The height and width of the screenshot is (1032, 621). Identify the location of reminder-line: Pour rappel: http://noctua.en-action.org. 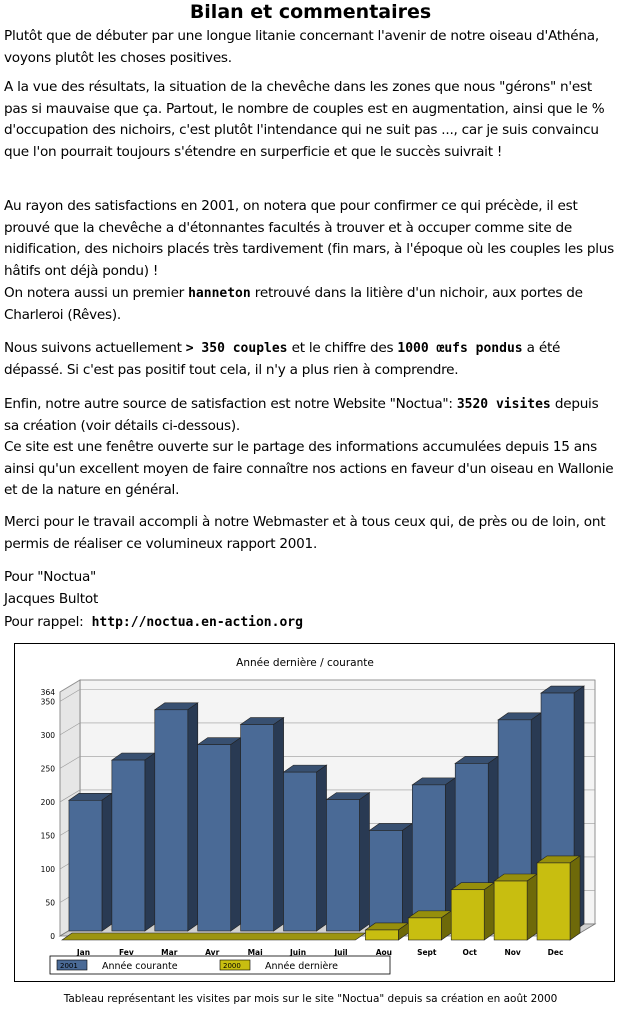
(153, 622).